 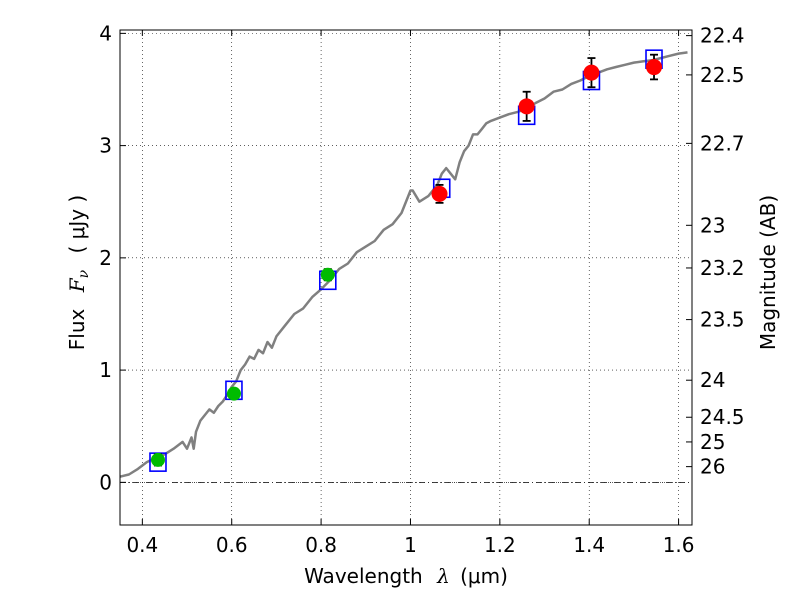 What do you see at coordinates (406, 576) in the screenshot?
I see `x-axis-label: Wavelength λ (μm)` at bounding box center [406, 576].